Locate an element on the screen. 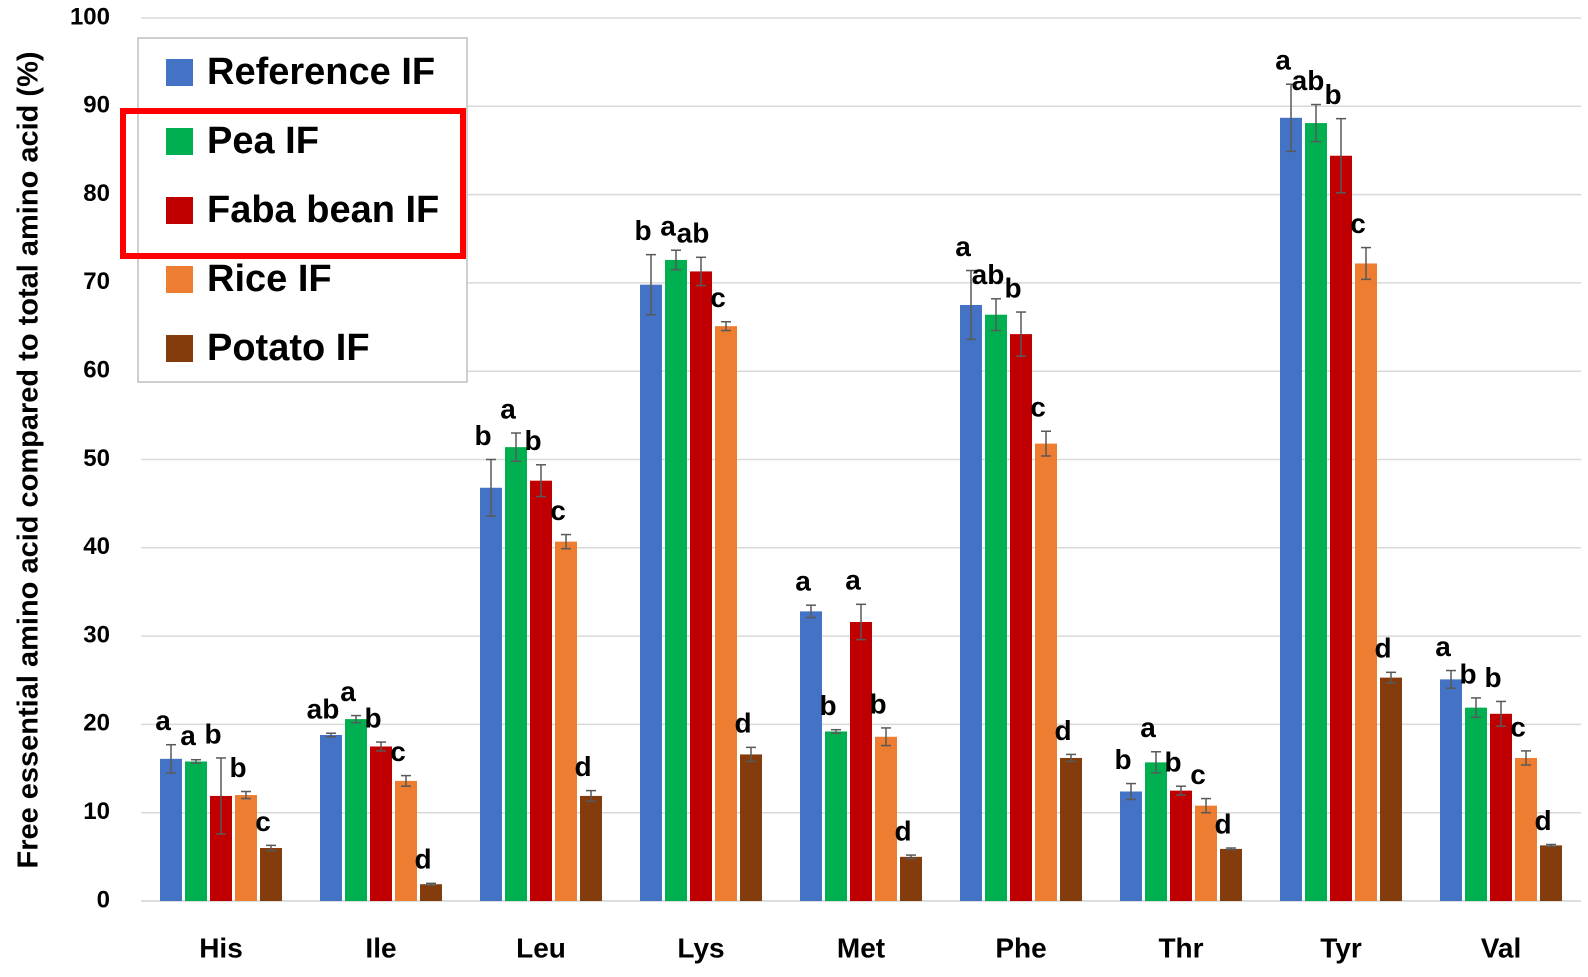  x-tick-label: Tyr is located at coordinates (1341, 947).